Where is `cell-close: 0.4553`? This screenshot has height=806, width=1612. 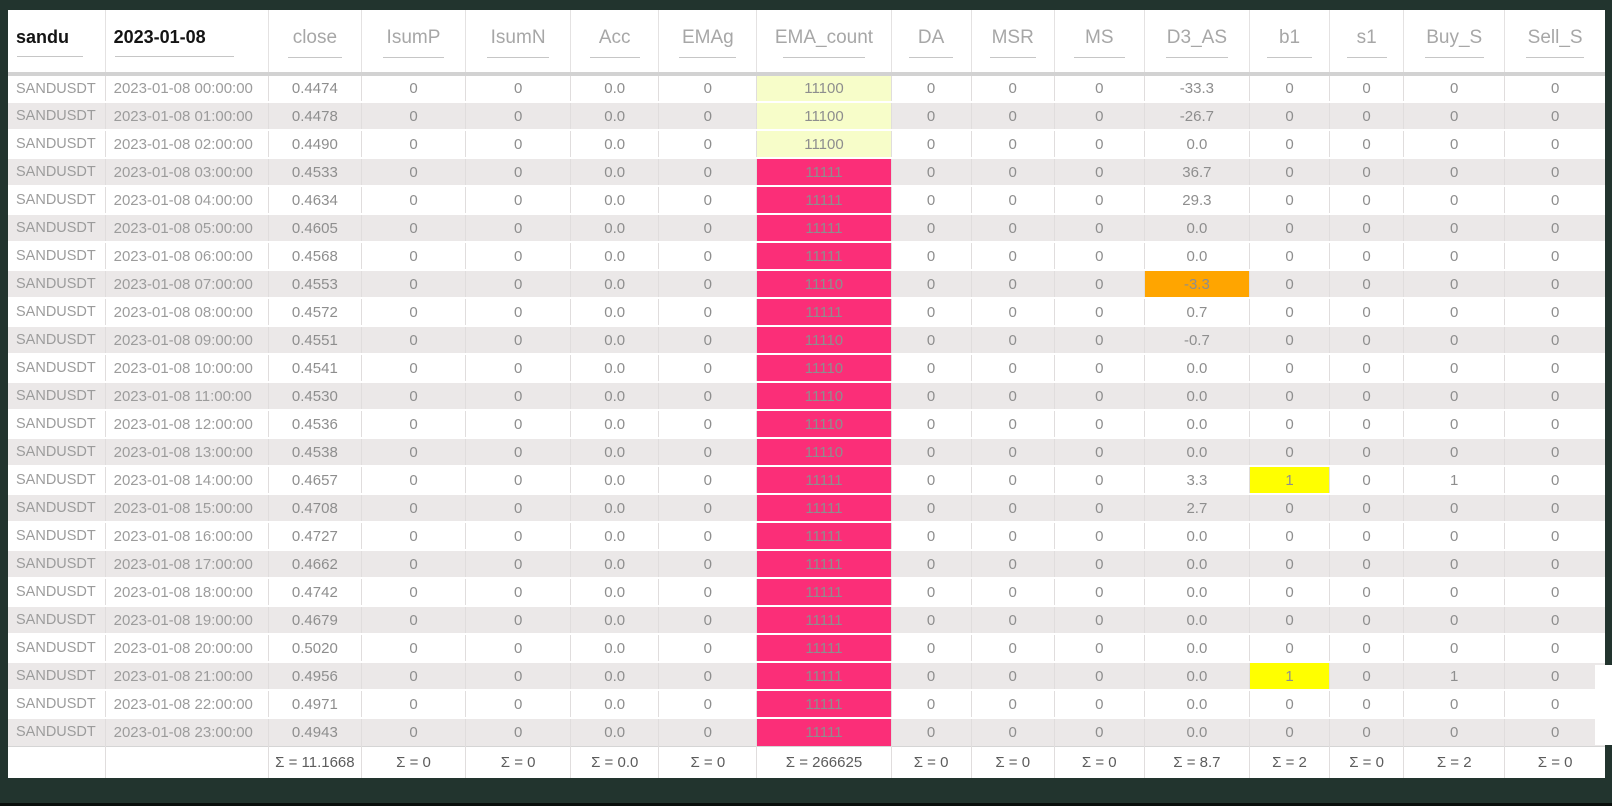
cell-close: 0.4553 is located at coordinates (314, 283).